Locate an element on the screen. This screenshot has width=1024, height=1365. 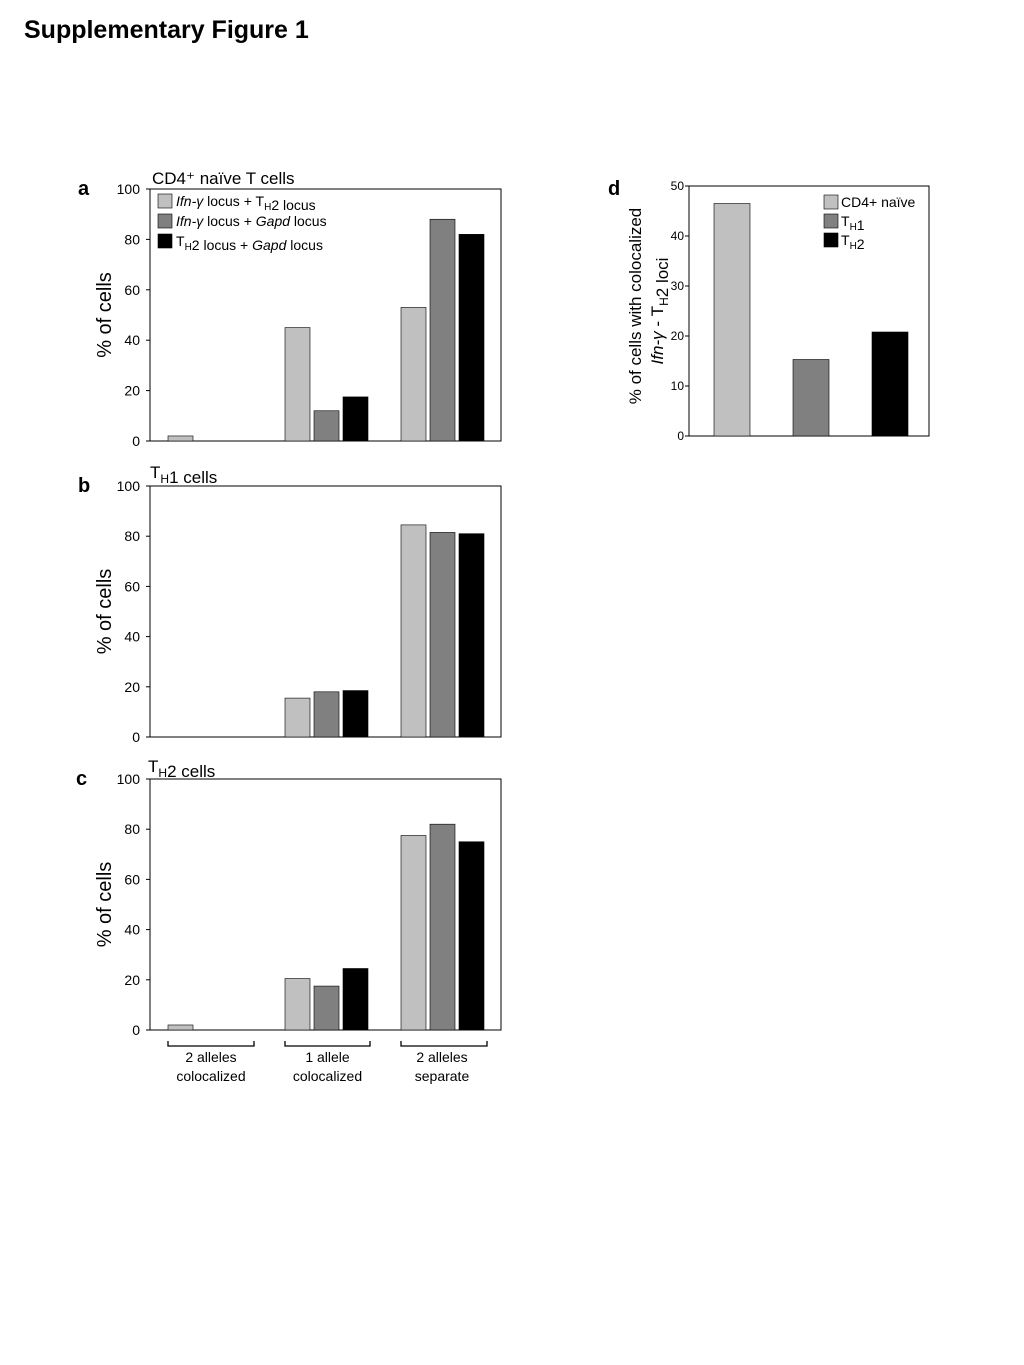
y-axis-label-d-line1: % of cells with colocalized is located at coordinates (635, 306).